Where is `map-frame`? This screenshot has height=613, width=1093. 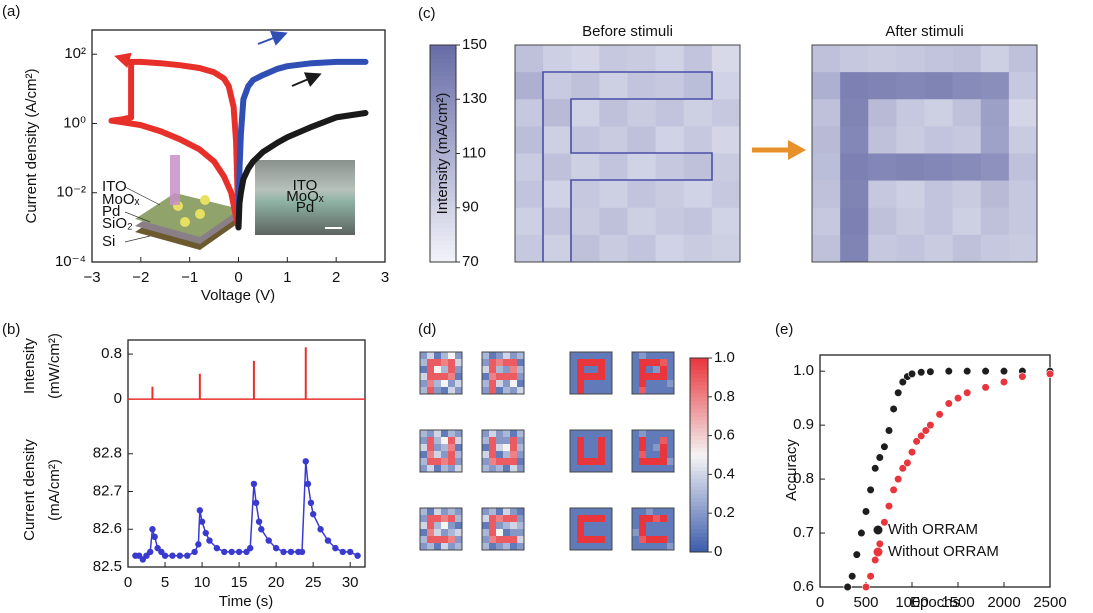 map-frame is located at coordinates (591, 451).